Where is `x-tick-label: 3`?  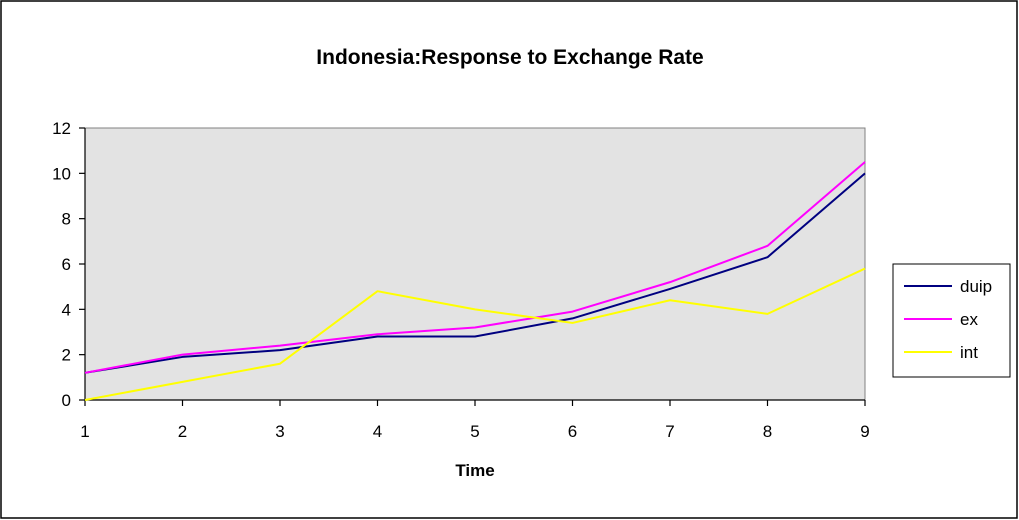 x-tick-label: 3 is located at coordinates (279, 431).